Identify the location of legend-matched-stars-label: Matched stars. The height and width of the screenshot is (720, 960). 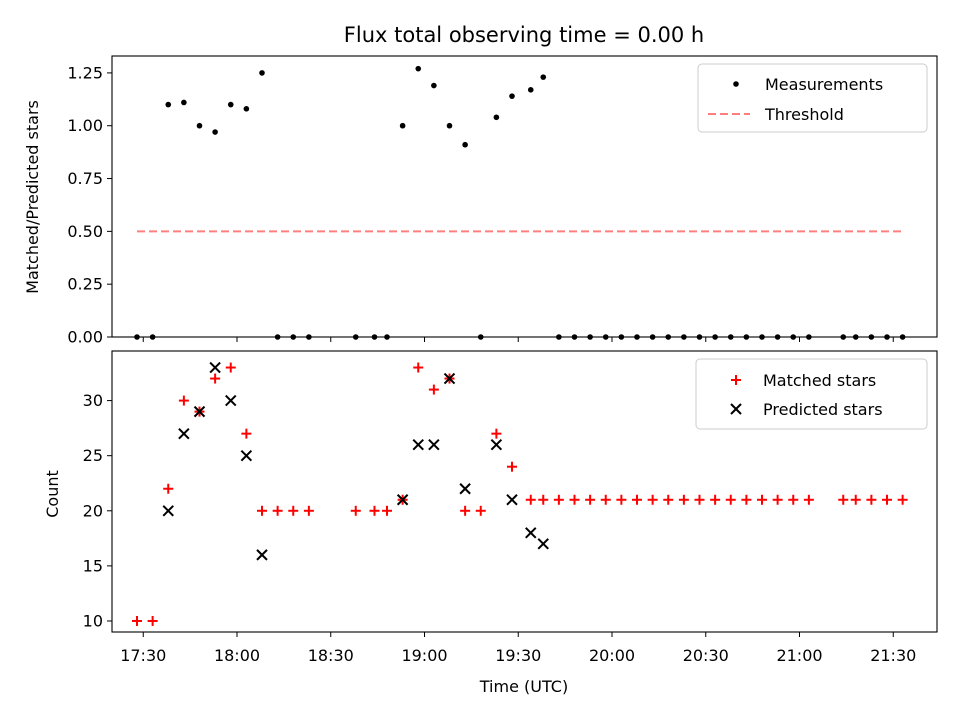
(819, 380).